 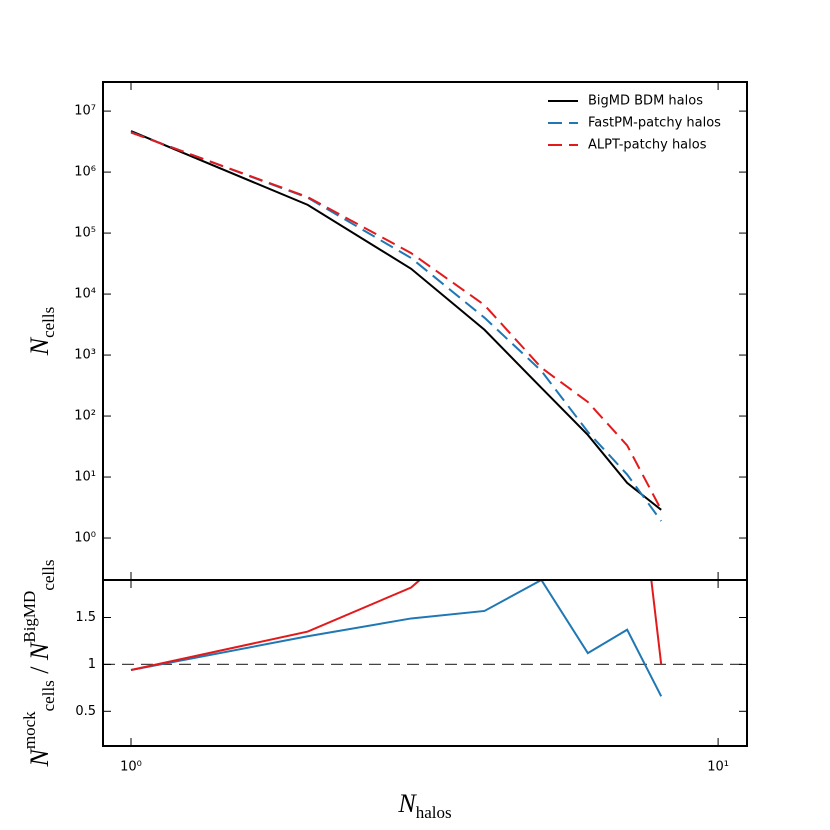 What do you see at coordinates (92, 664) in the screenshot?
I see `y-tick-label: 1` at bounding box center [92, 664].